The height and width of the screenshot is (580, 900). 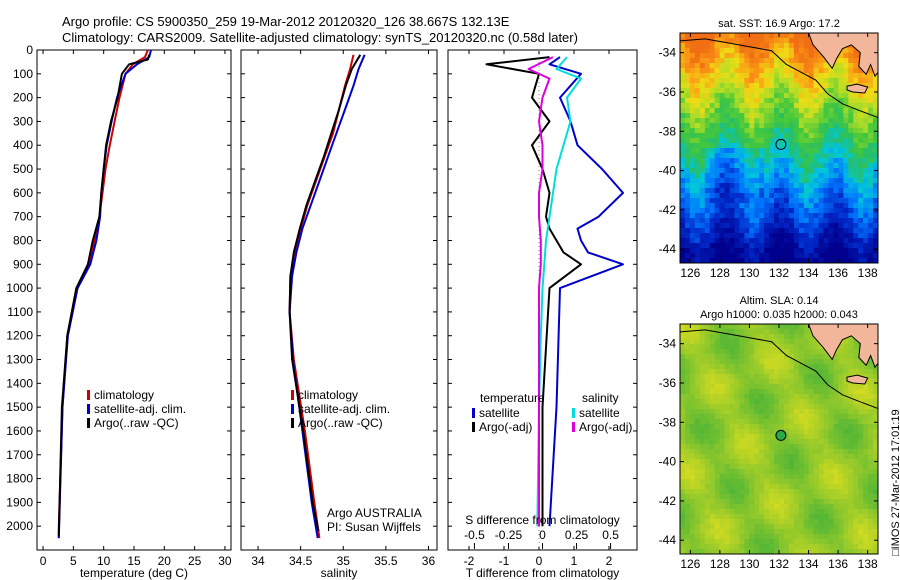 I want to click on salinity-tick-label: 0, so click(x=542, y=535).